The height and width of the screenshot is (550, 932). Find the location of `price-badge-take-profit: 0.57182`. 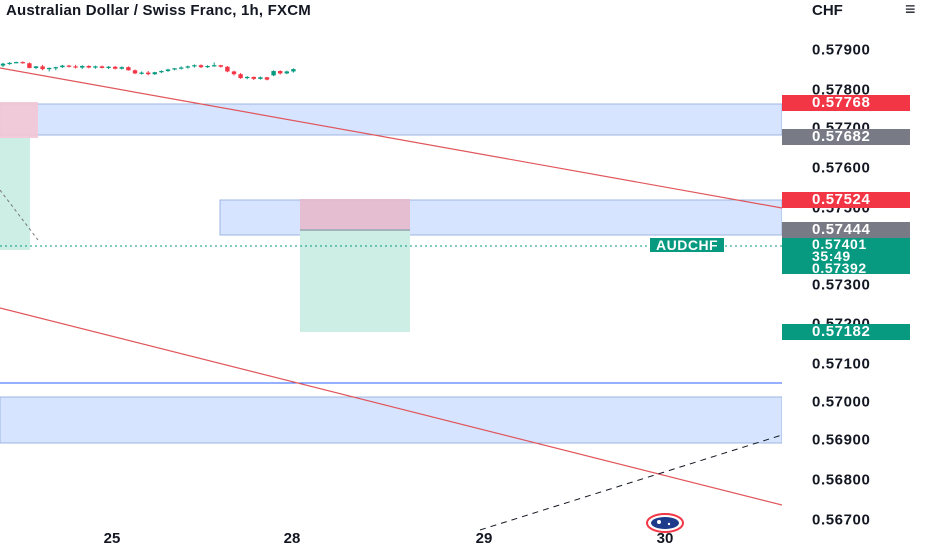

price-badge-take-profit: 0.57182 is located at coordinates (846, 332).